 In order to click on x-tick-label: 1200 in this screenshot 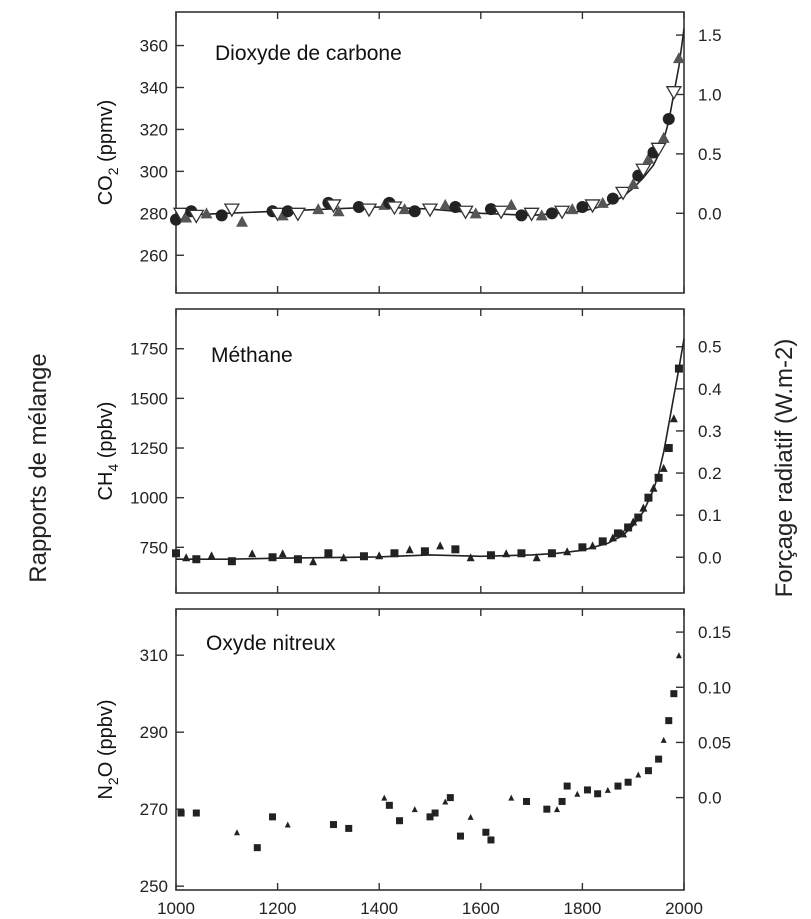, I will do `click(278, 908)`.